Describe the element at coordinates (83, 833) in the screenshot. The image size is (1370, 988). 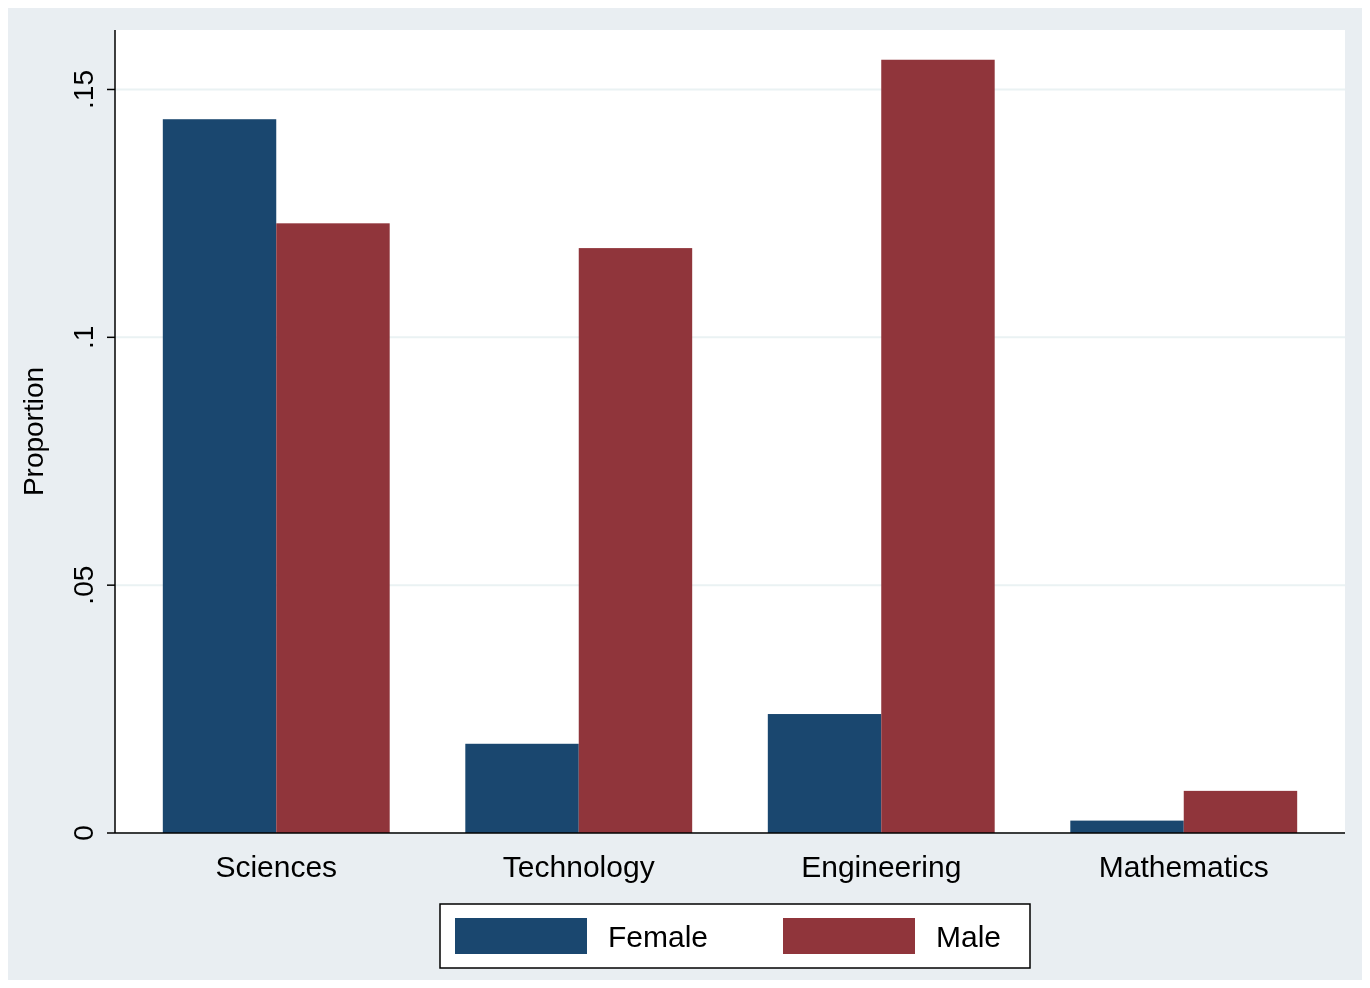
I see `y-tick-label: 0` at that location.